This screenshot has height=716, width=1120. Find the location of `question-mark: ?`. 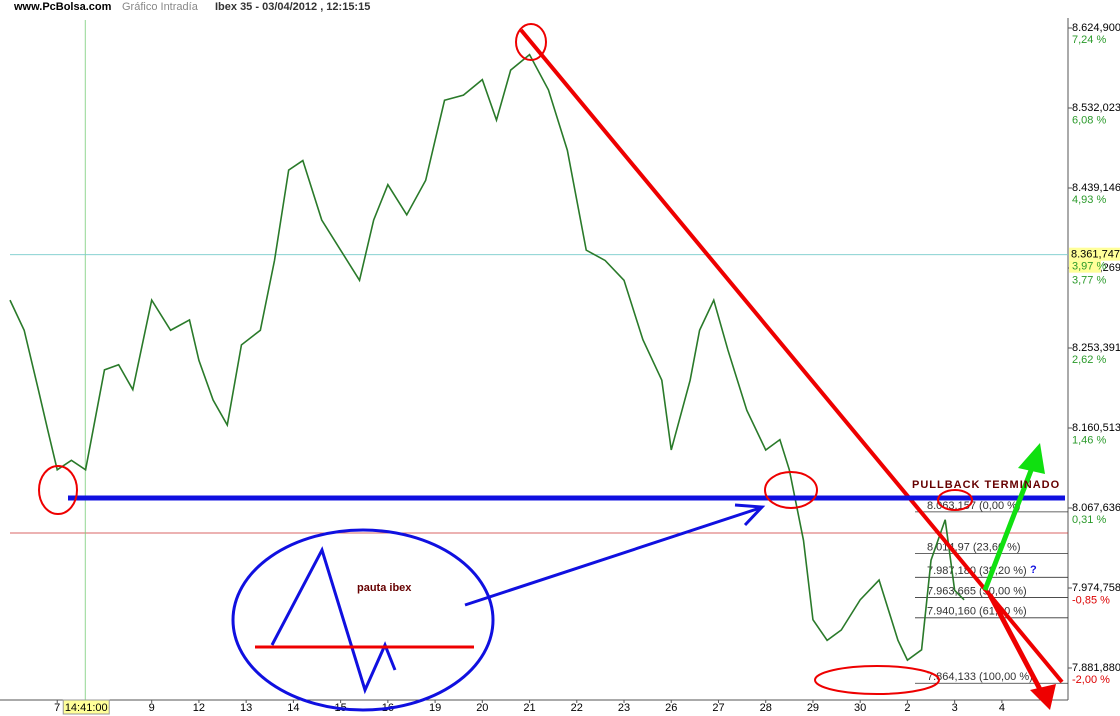

question-mark: ? is located at coordinates (1033, 570).